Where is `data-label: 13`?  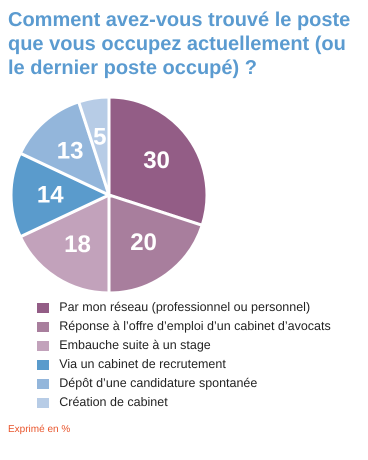
data-label: 13 is located at coordinates (70, 150).